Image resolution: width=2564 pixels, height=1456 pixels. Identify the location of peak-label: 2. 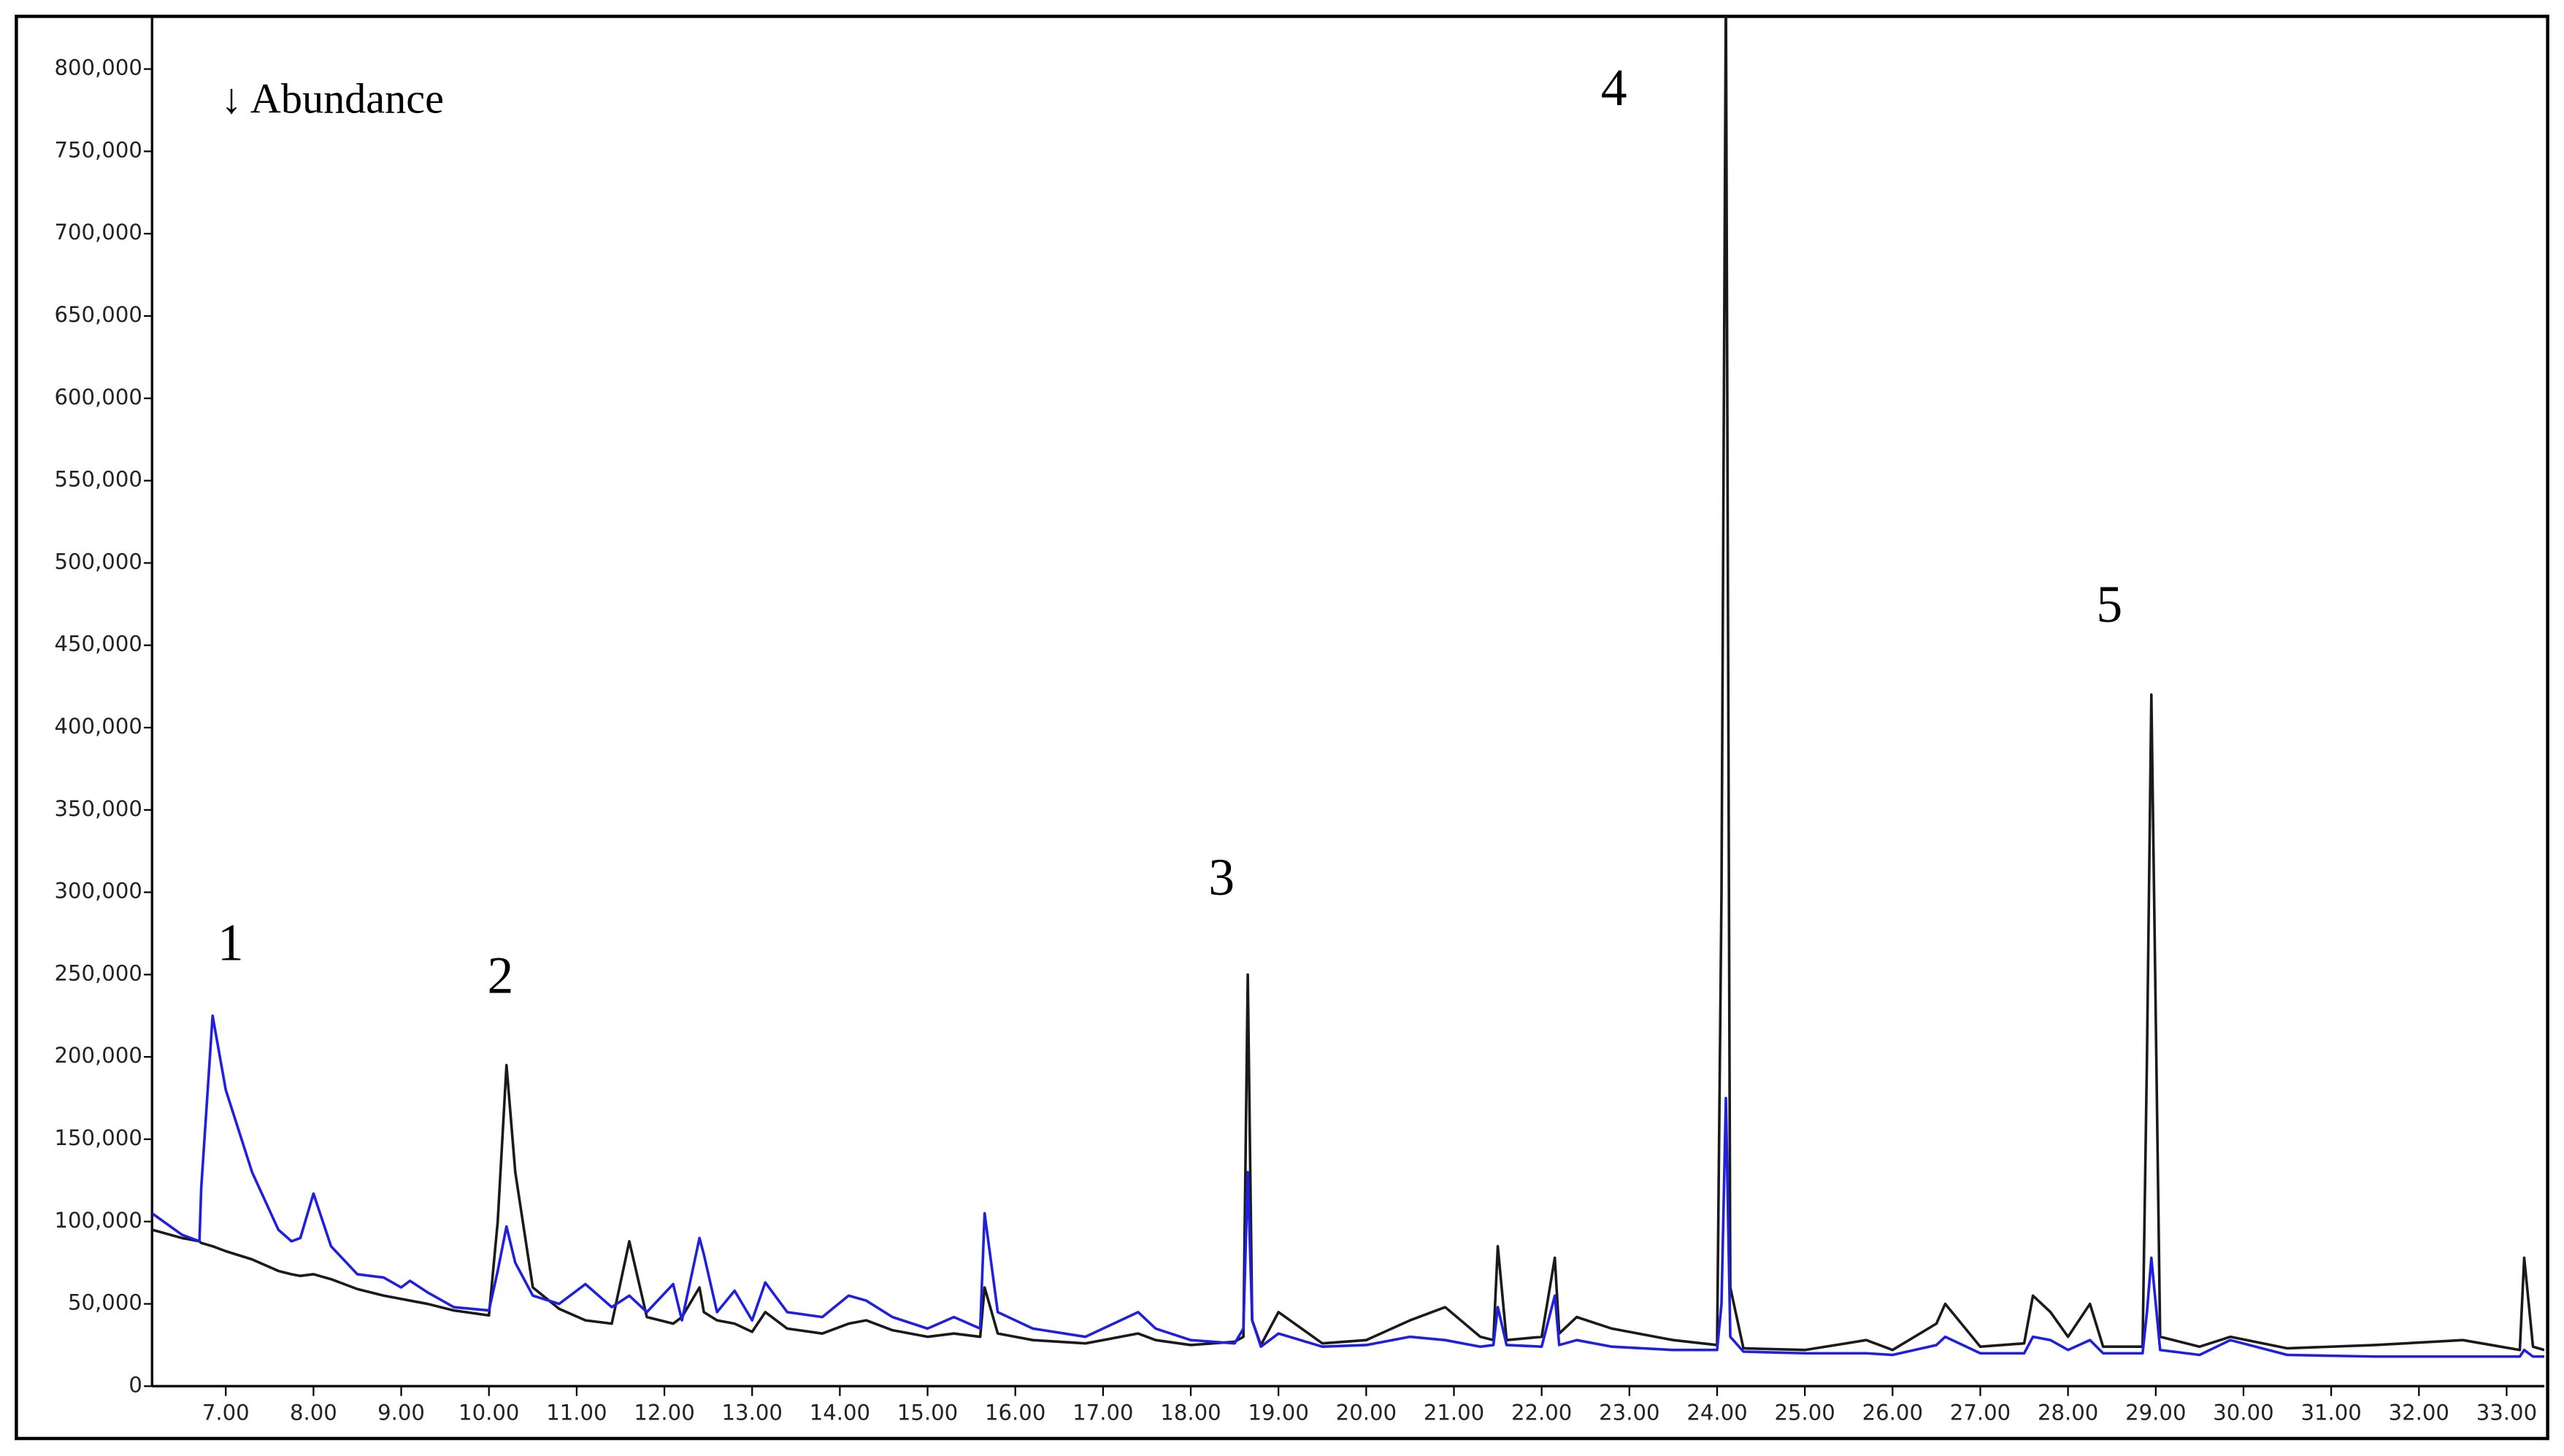
(500, 975).